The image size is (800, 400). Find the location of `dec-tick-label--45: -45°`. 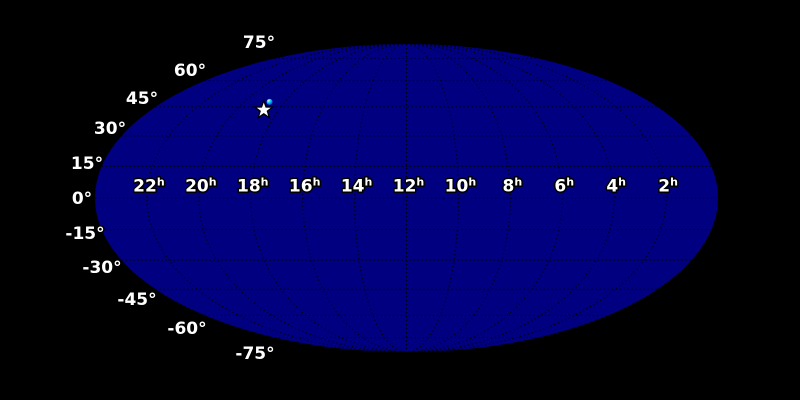

dec-tick-label--45: -45° is located at coordinates (136, 300).